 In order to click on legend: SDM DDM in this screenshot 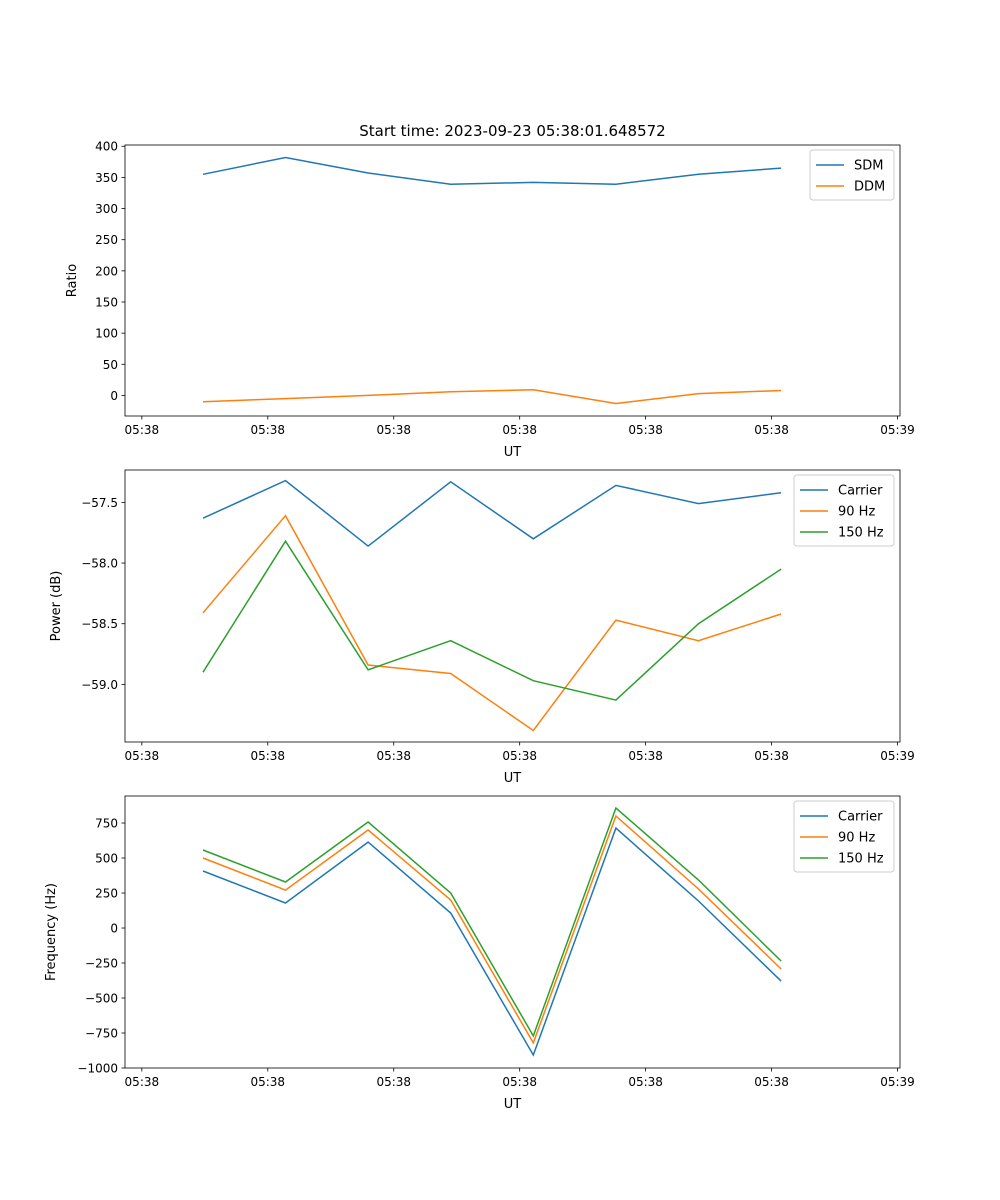, I will do `click(852, 175)`.